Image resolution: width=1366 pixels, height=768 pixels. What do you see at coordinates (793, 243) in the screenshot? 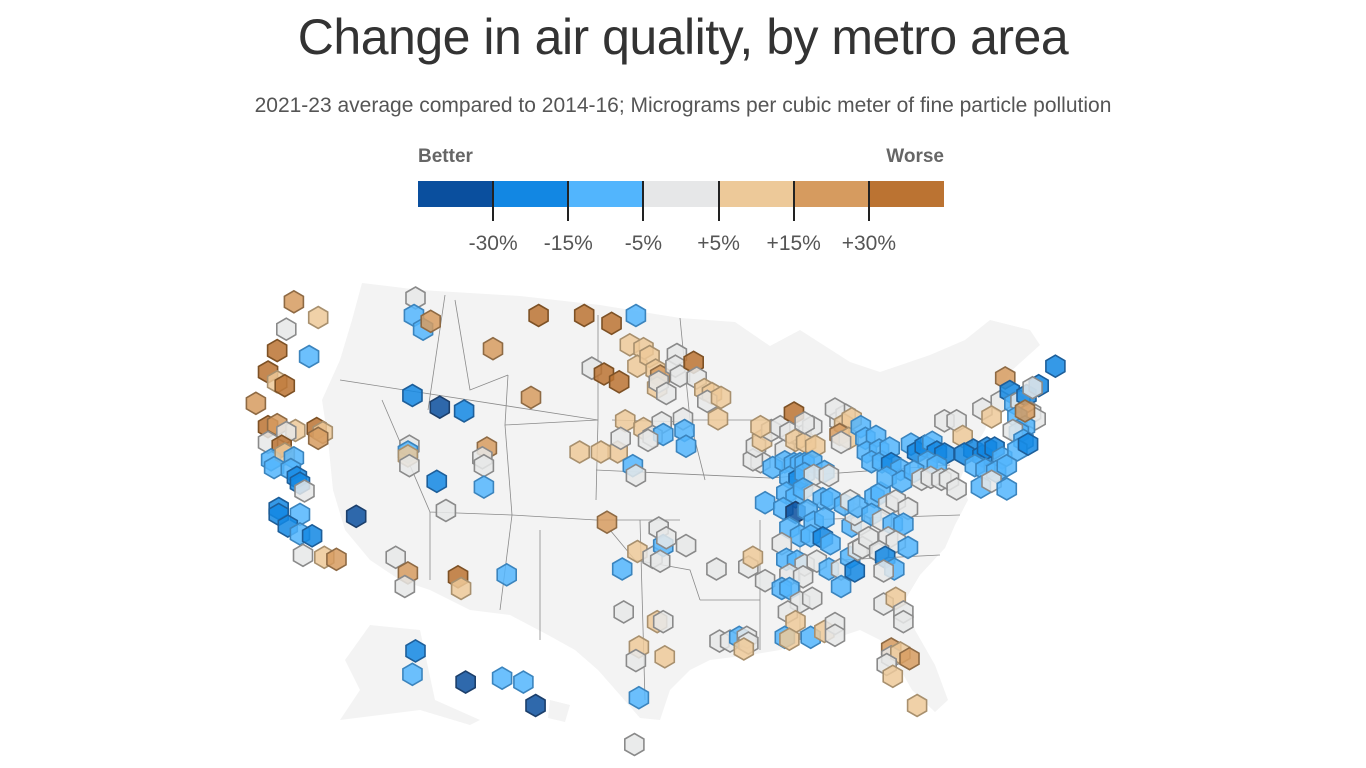
I see `legend-tick-label: +15%` at bounding box center [793, 243].